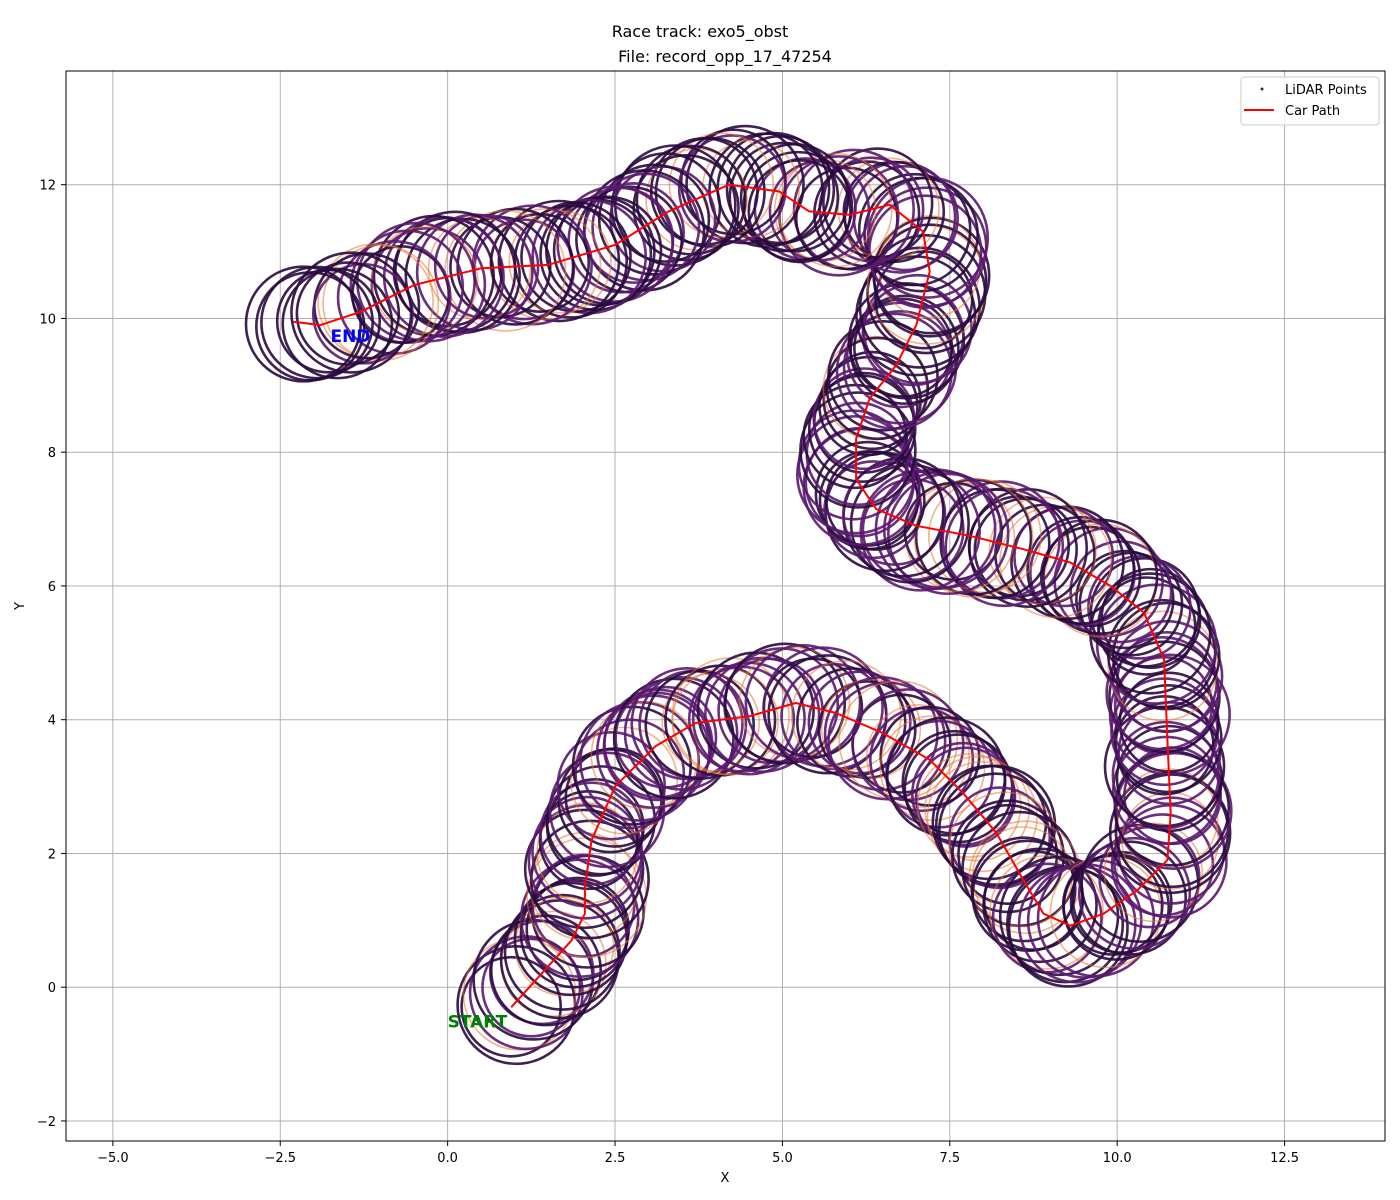 The image size is (1400, 1200). Describe the element at coordinates (52, 988) in the screenshot. I see `y-tick-label: 0` at that location.